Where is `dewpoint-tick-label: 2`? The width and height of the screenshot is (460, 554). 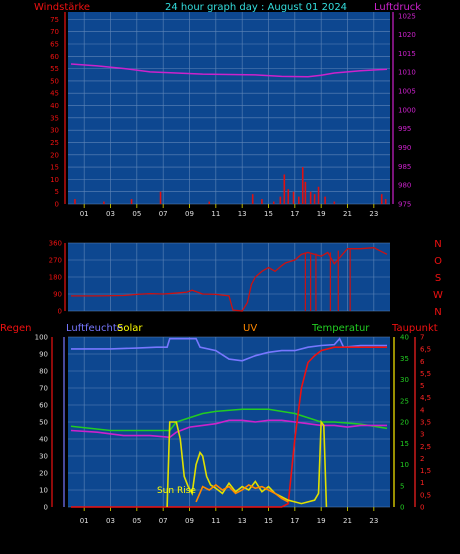 dewpoint-tick-label: 2 is located at coordinates (422, 459).